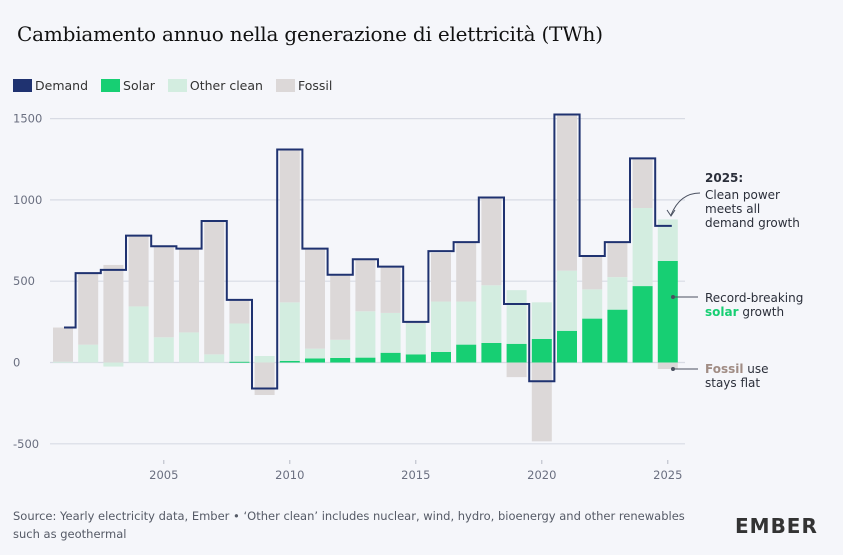 The image size is (843, 555). I want to click on x-tick-label: 2020, so click(541, 475).